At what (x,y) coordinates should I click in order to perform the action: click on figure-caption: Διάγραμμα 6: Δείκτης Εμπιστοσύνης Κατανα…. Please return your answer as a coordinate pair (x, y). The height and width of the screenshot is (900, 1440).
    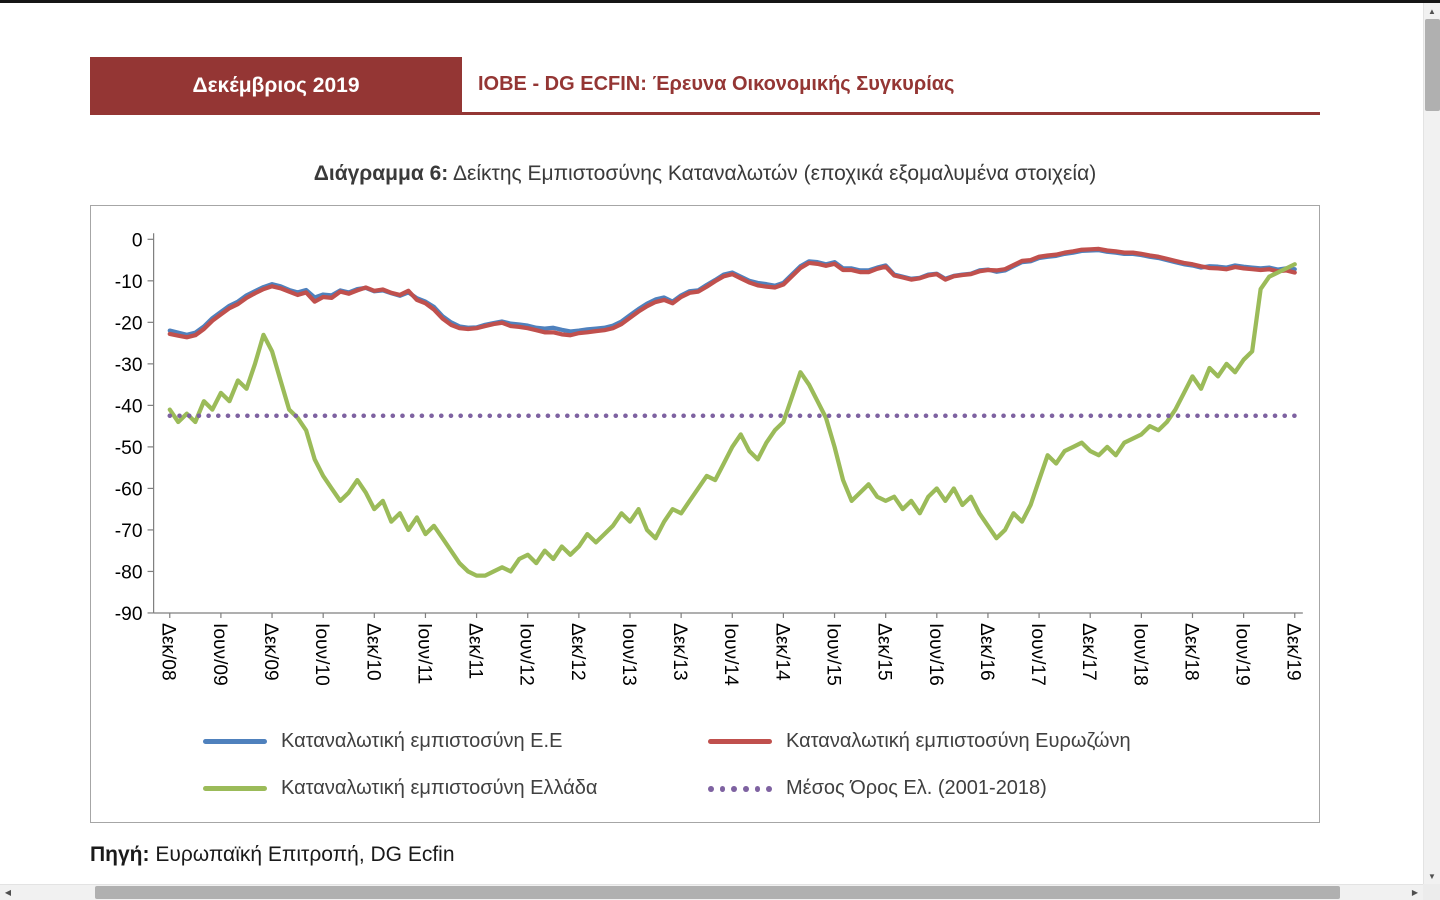
    Looking at the image, I should click on (705, 174).